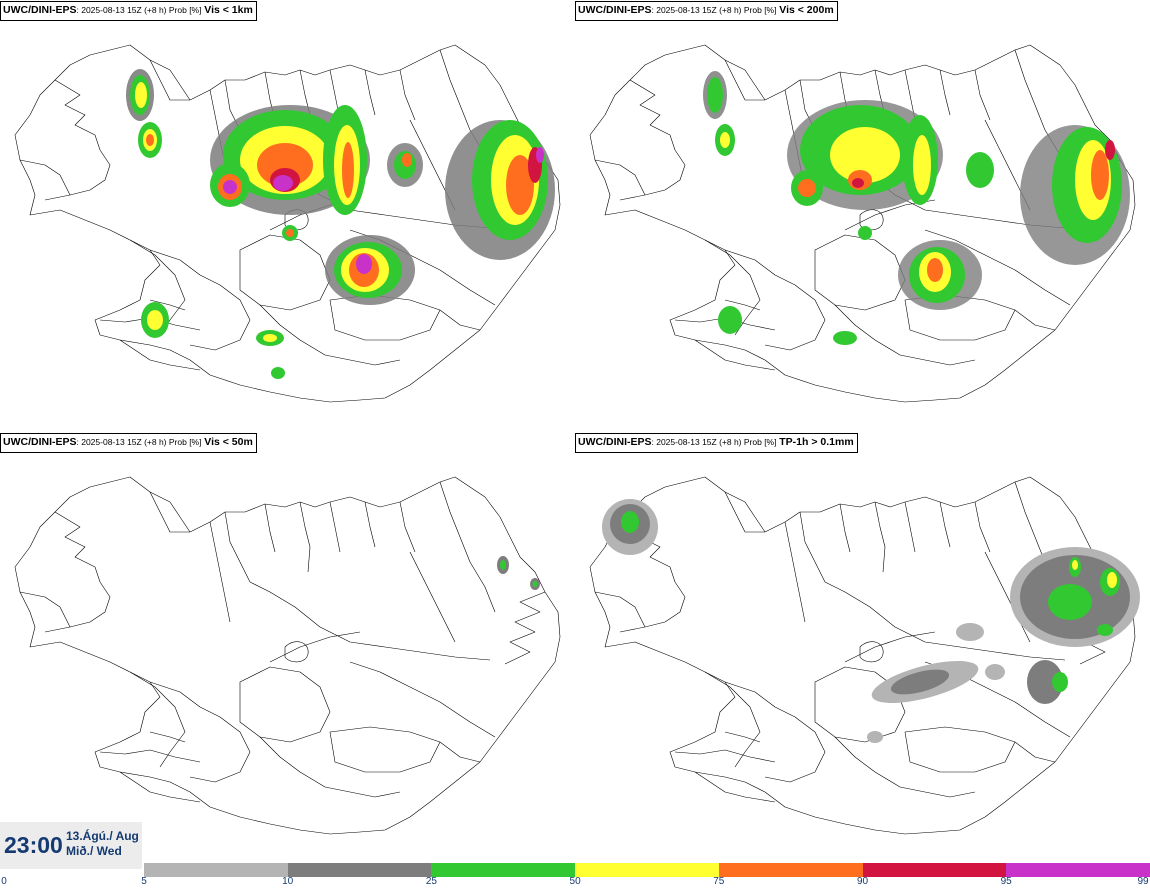 Image resolution: width=1150 pixels, height=891 pixels. Describe the element at coordinates (288, 881) in the screenshot. I see `colorbar-tick-label: 10` at that location.